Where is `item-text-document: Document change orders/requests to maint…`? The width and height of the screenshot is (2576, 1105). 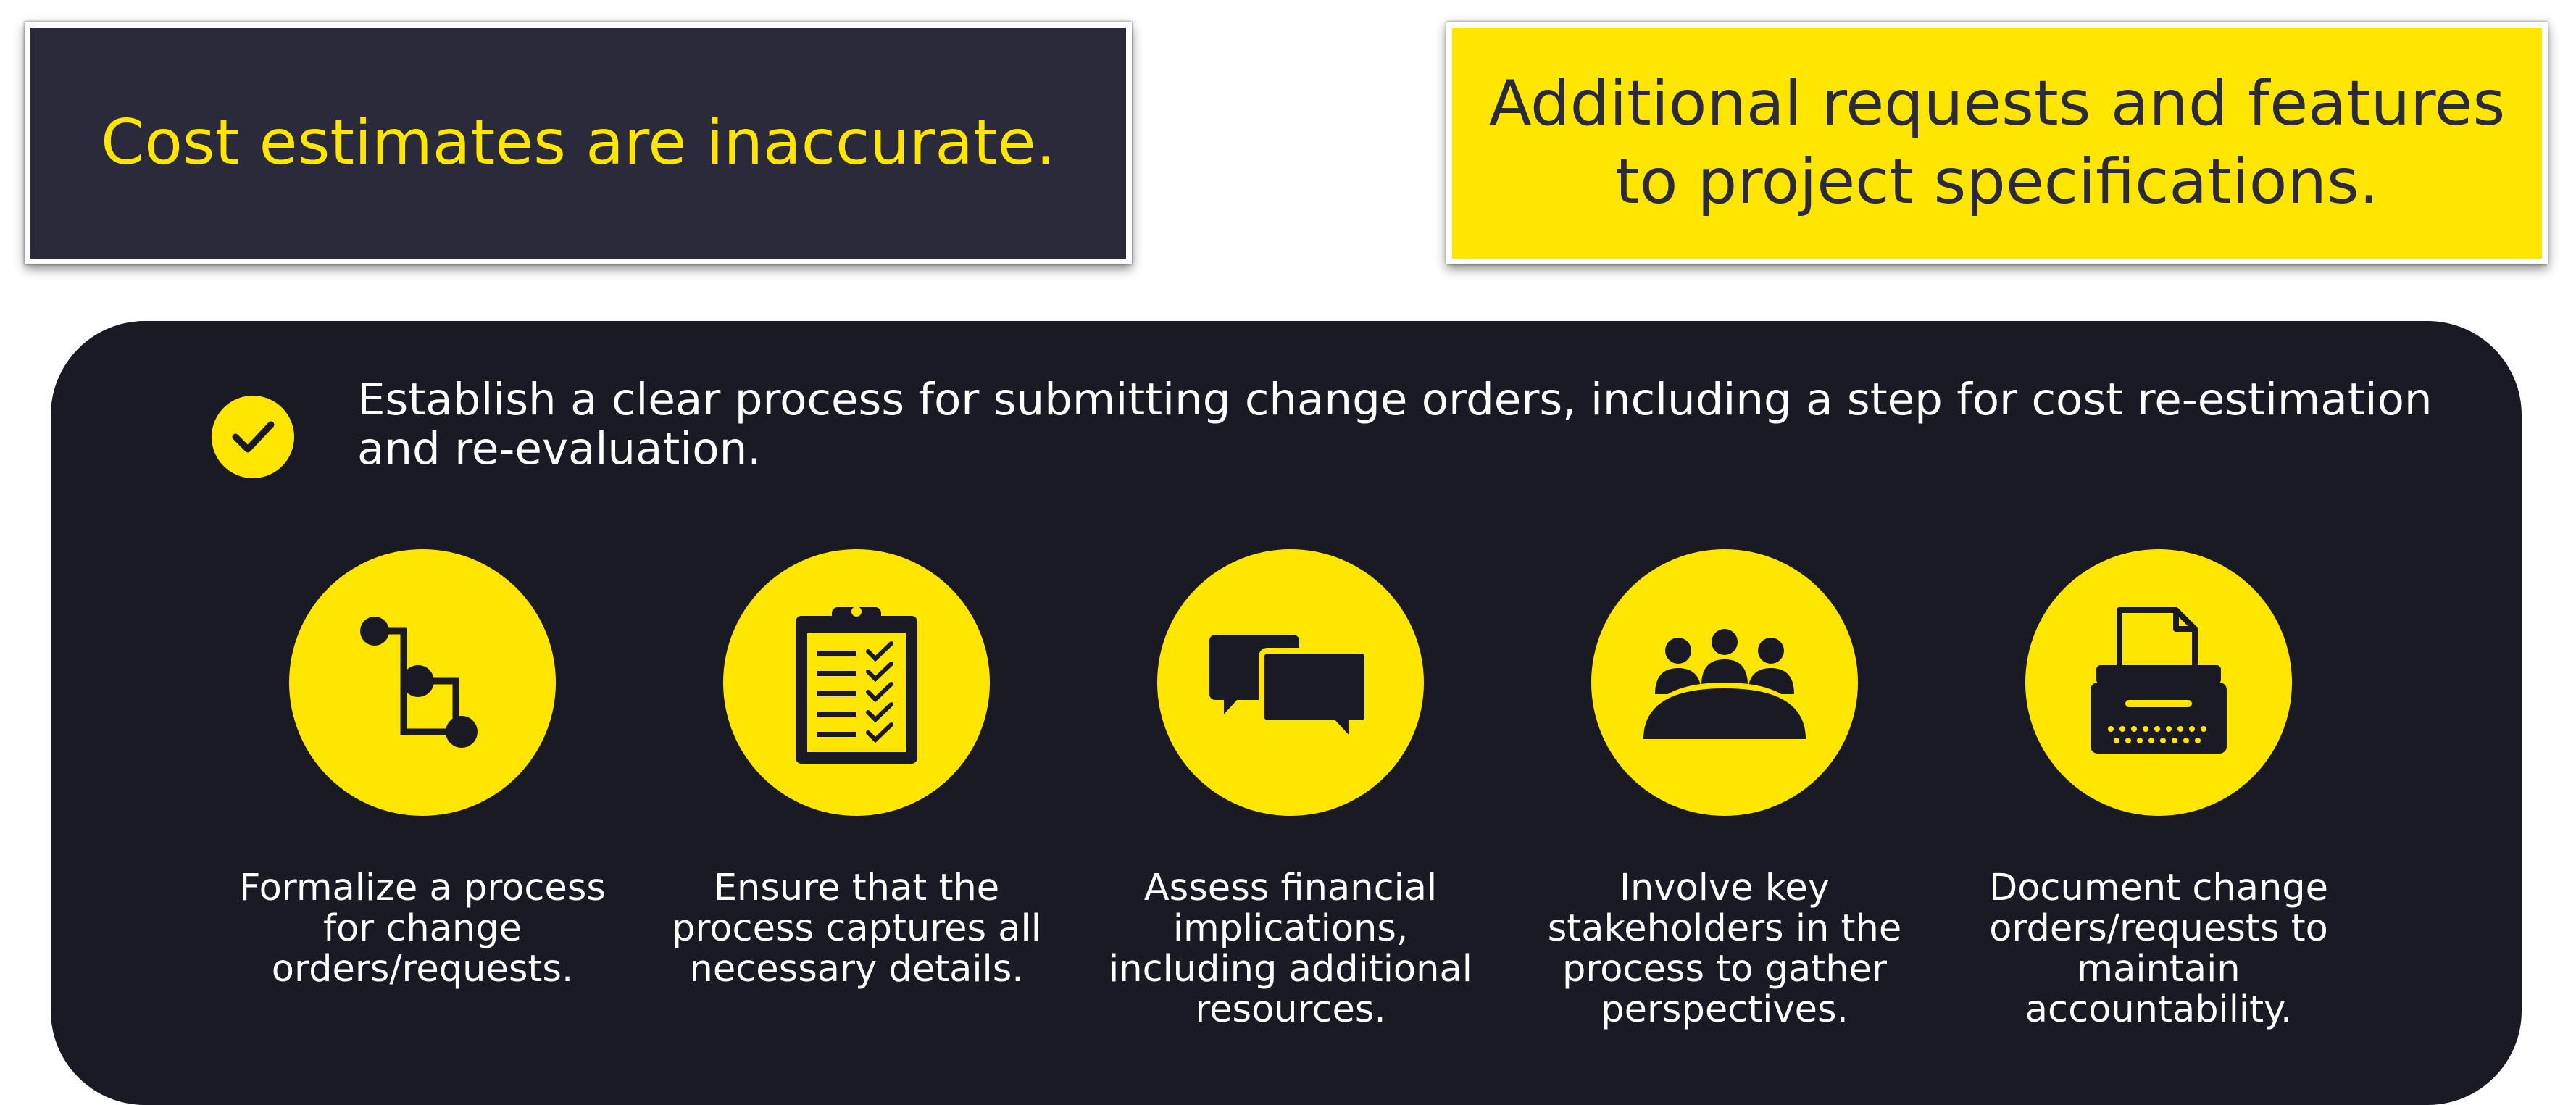
item-text-document: Document change orders/requests to maint… is located at coordinates (2158, 949).